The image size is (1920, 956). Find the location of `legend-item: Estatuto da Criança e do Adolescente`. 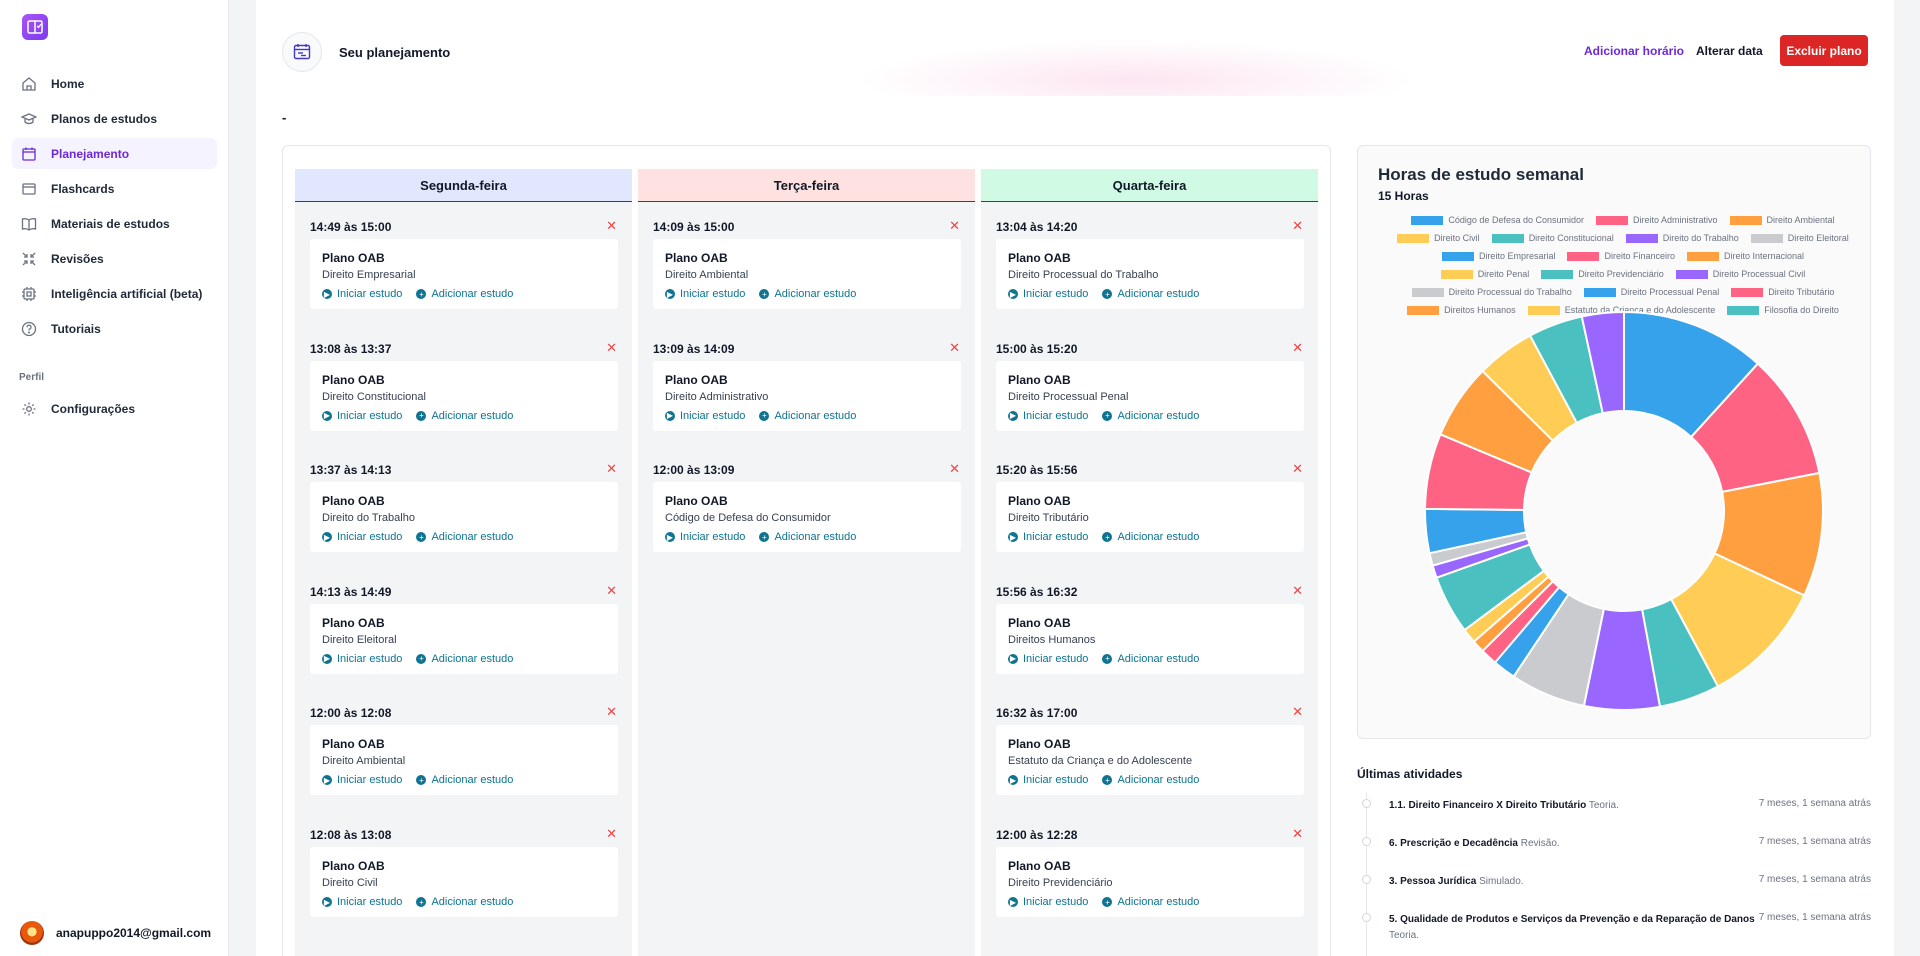

legend-item: Estatuto da Criança e do Adolescente is located at coordinates (1621, 310).